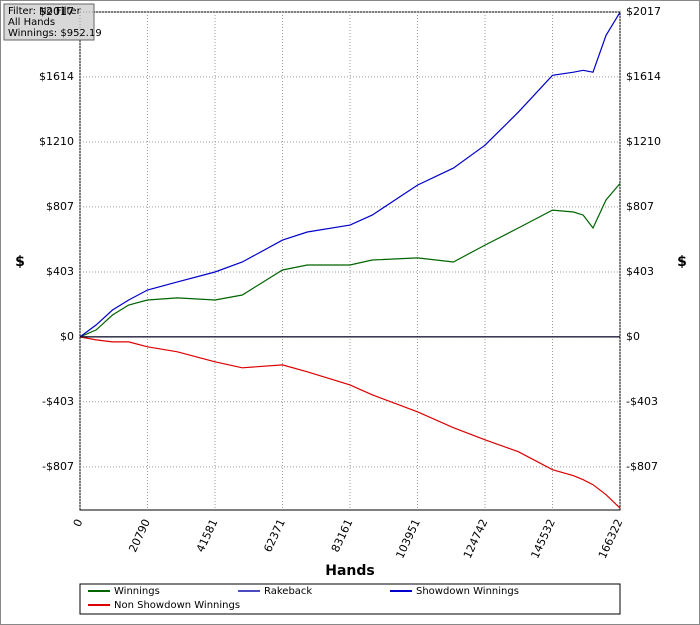  I want to click on y-tick-label: $1614, so click(56, 76).